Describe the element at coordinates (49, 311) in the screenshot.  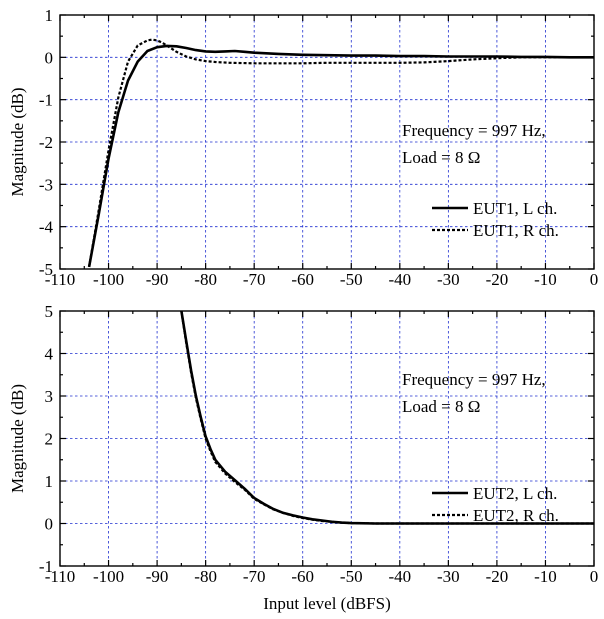
I see `y-tick-label: 5` at that location.